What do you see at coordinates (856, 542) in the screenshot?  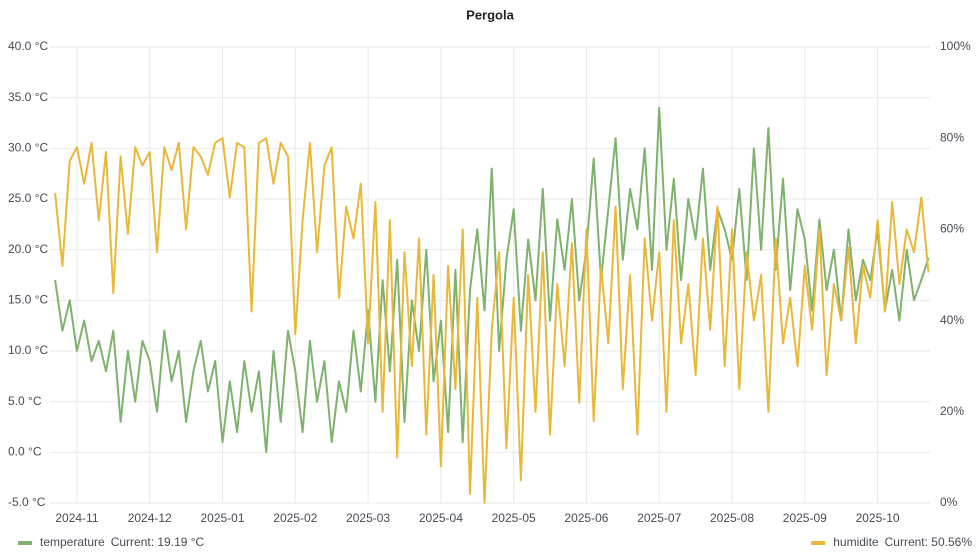 I see `legend-label: humidite` at bounding box center [856, 542].